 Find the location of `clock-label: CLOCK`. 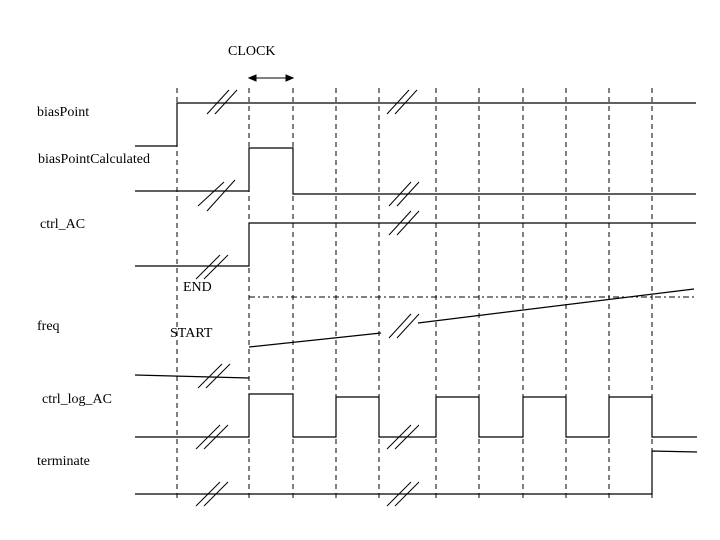

clock-label: CLOCK is located at coordinates (251, 51).